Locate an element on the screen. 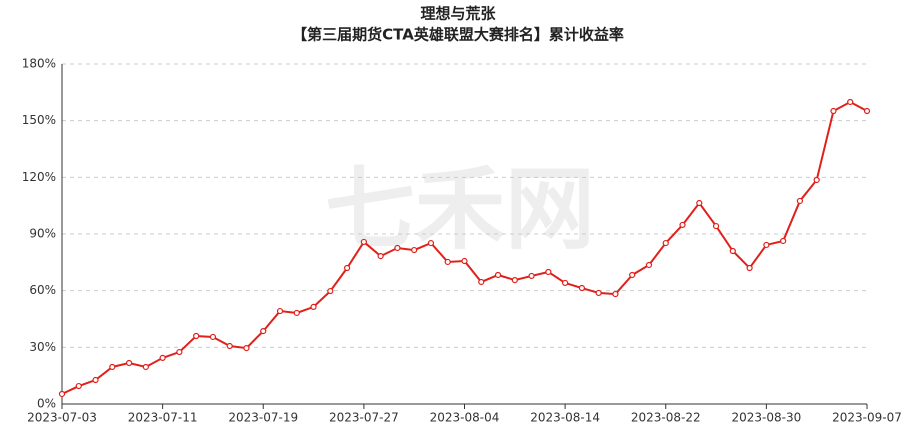 This screenshot has width=917, height=433. y-tick-label: 120% is located at coordinates (39, 177).